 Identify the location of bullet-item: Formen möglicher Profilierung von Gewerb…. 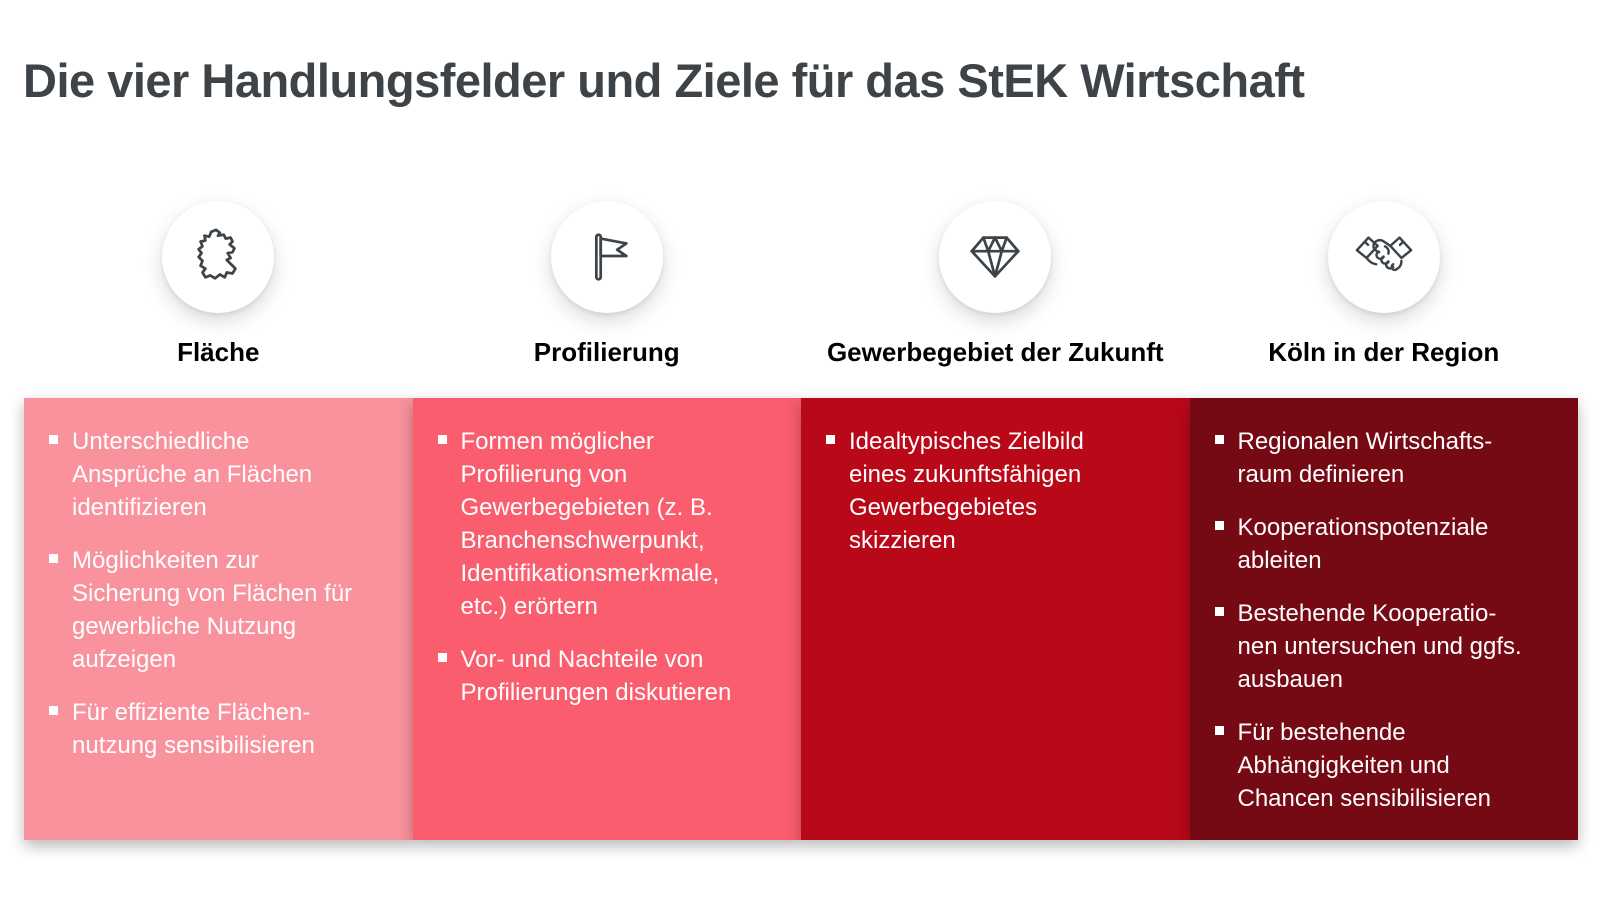
(609, 524).